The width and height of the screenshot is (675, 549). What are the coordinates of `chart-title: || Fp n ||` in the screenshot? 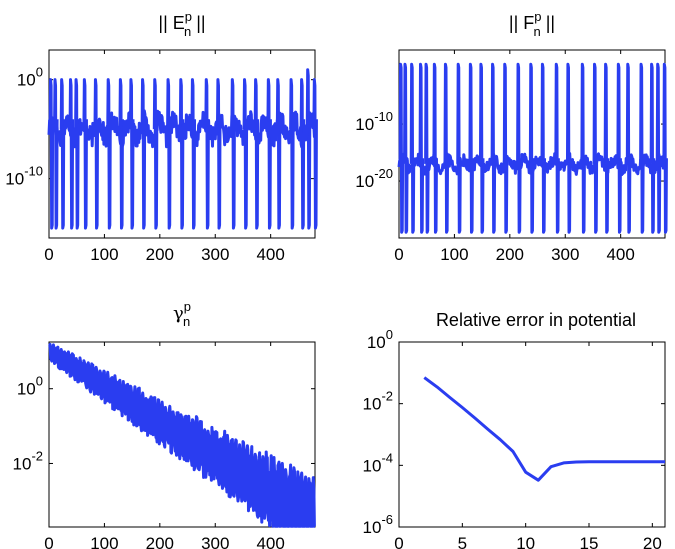 It's located at (532, 24).